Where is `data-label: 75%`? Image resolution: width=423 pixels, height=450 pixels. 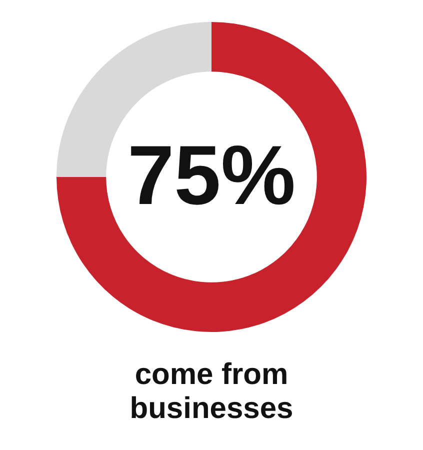 data-label: 75% is located at coordinates (211, 175).